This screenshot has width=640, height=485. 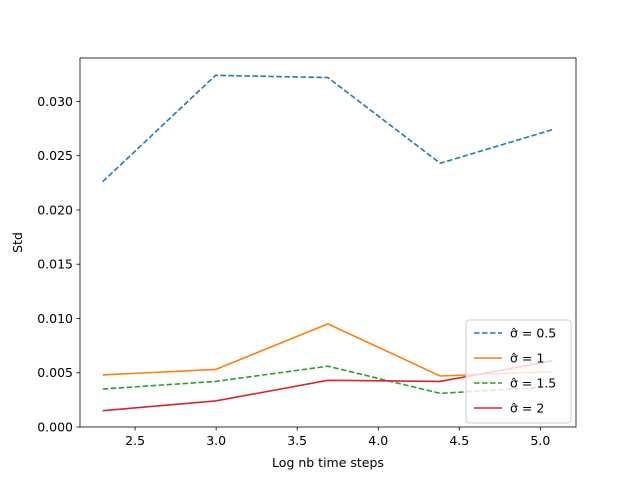 I want to click on y-tick-label: 0.000, so click(x=55, y=427).